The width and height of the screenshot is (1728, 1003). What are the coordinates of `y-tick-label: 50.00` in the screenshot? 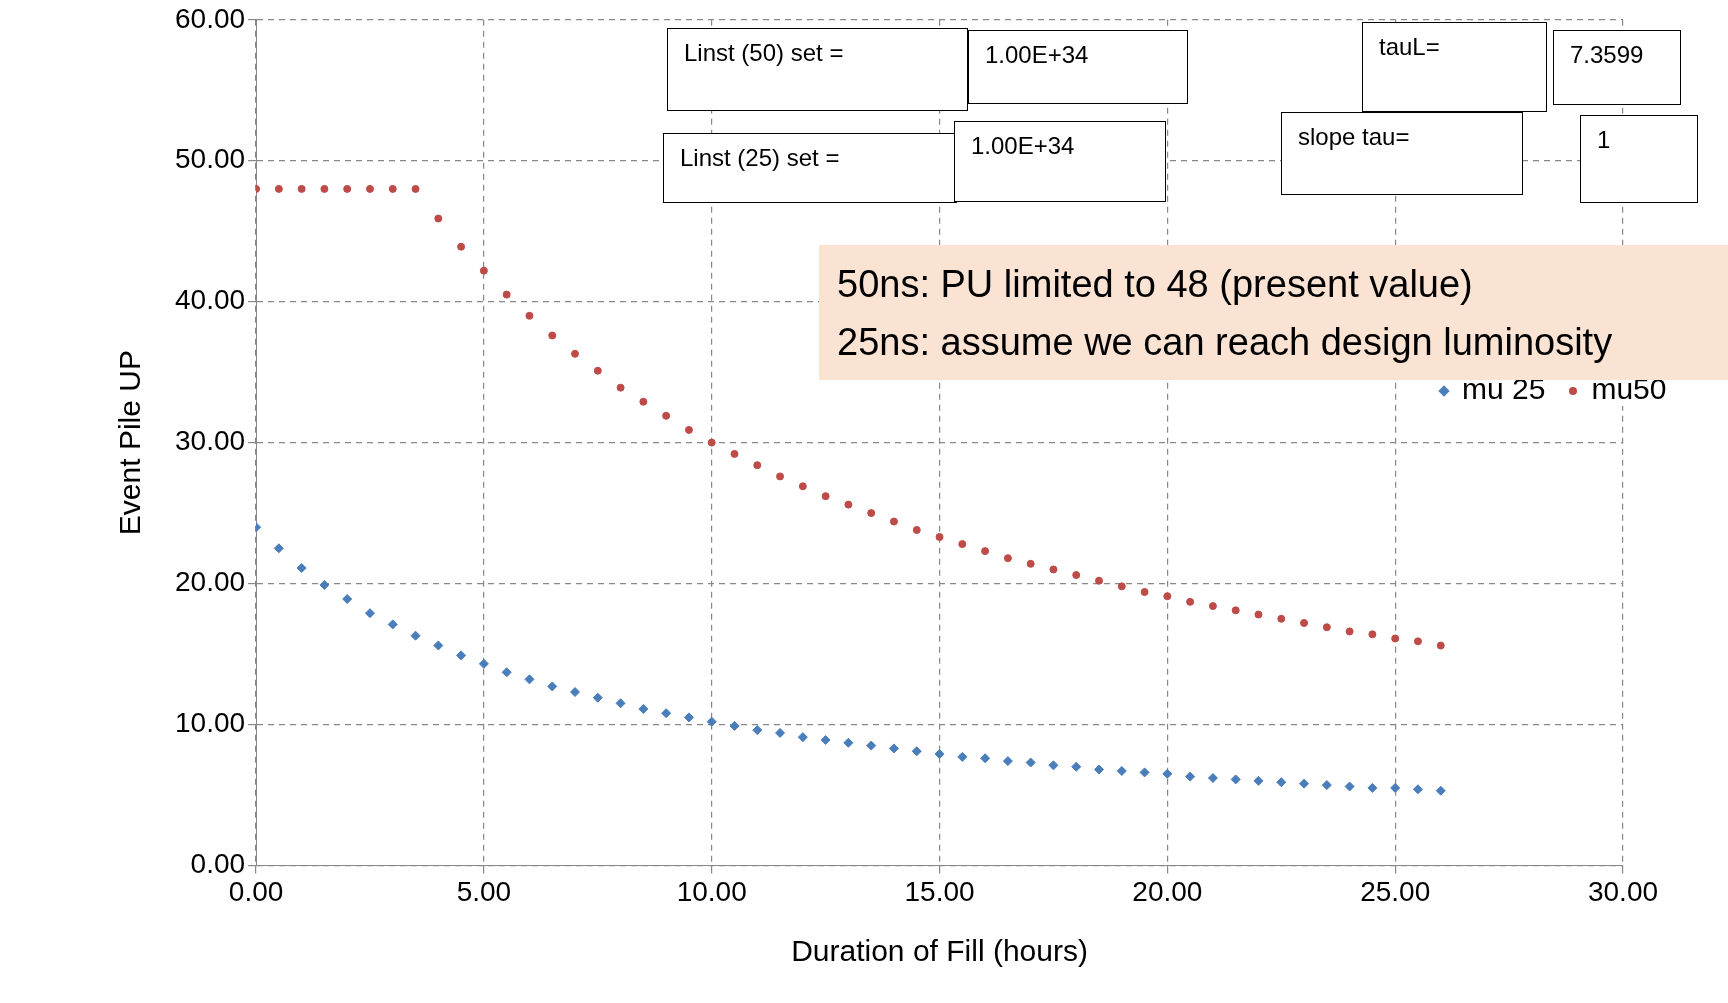 It's located at (210, 159).